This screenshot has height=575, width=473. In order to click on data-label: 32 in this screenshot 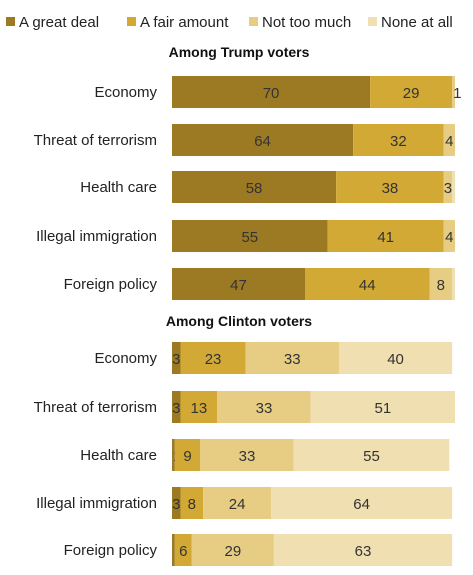, I will do `click(398, 141)`.